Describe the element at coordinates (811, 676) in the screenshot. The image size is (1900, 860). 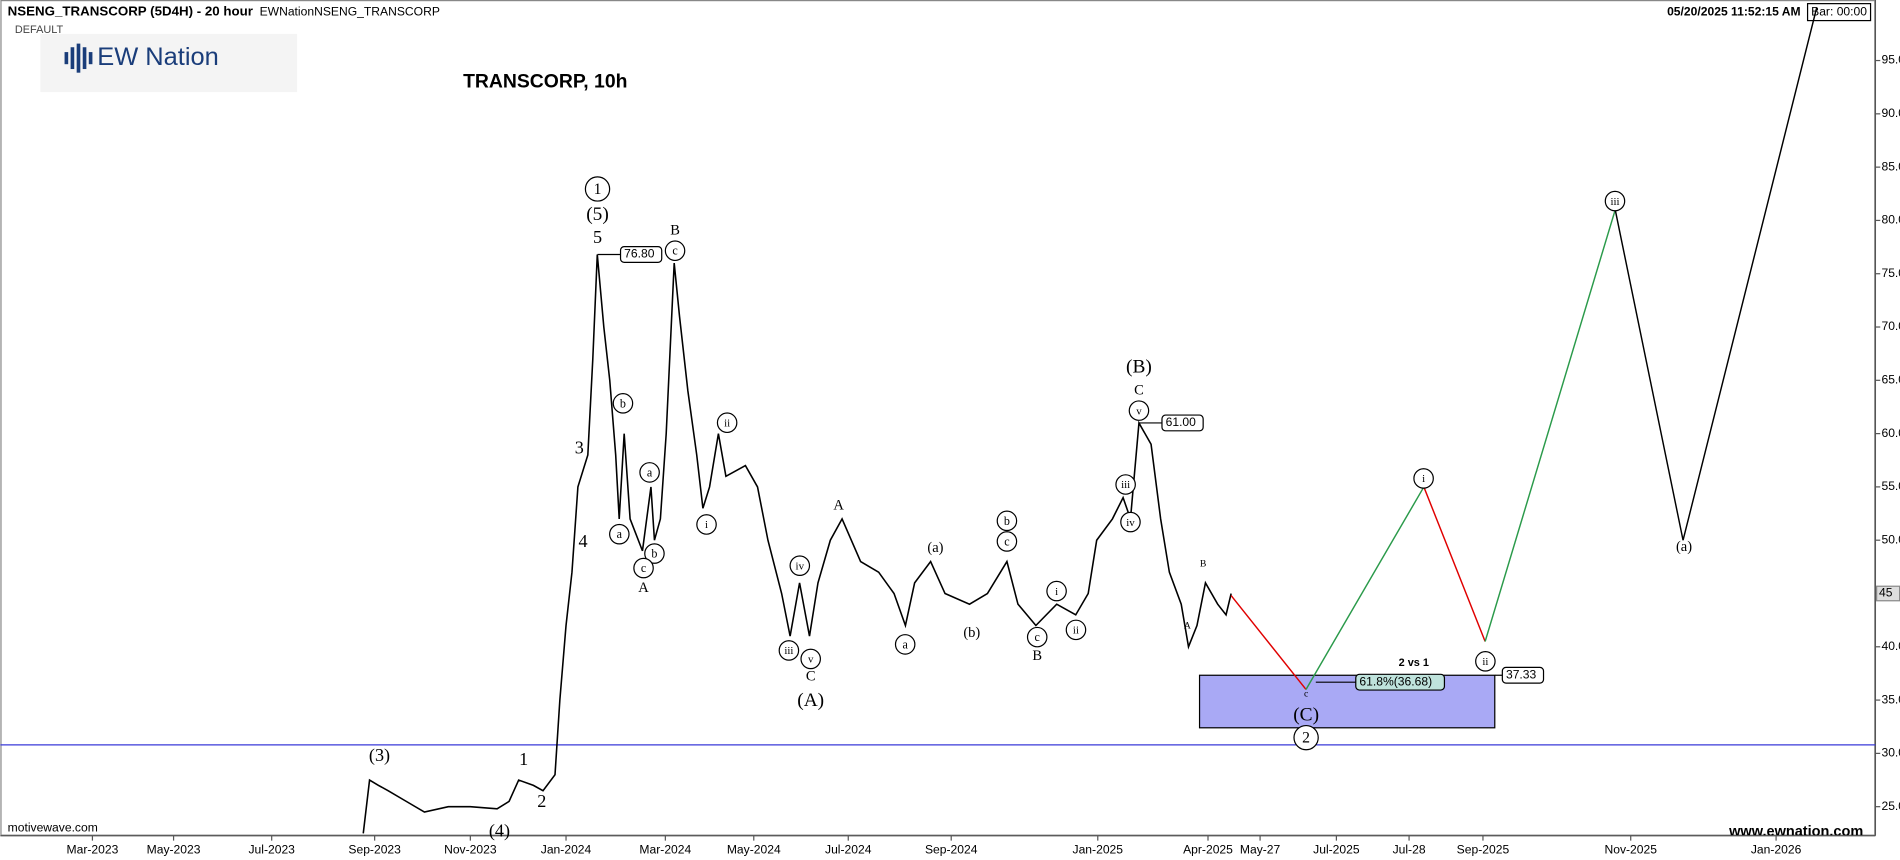
I see `wave-label: C` at that location.